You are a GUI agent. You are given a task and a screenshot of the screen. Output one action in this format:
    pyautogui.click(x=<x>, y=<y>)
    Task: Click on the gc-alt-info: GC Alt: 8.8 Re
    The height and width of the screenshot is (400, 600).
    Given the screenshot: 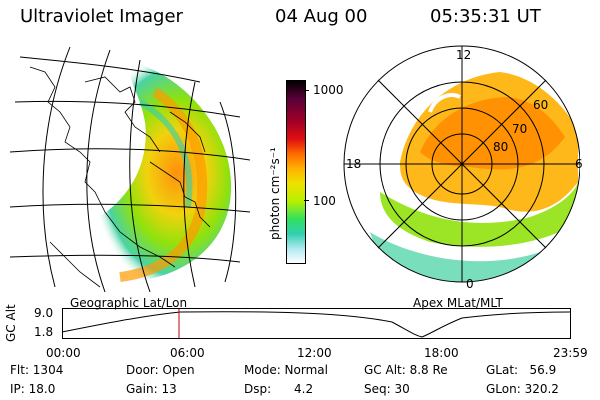 What is the action you would take?
    pyautogui.click(x=406, y=370)
    